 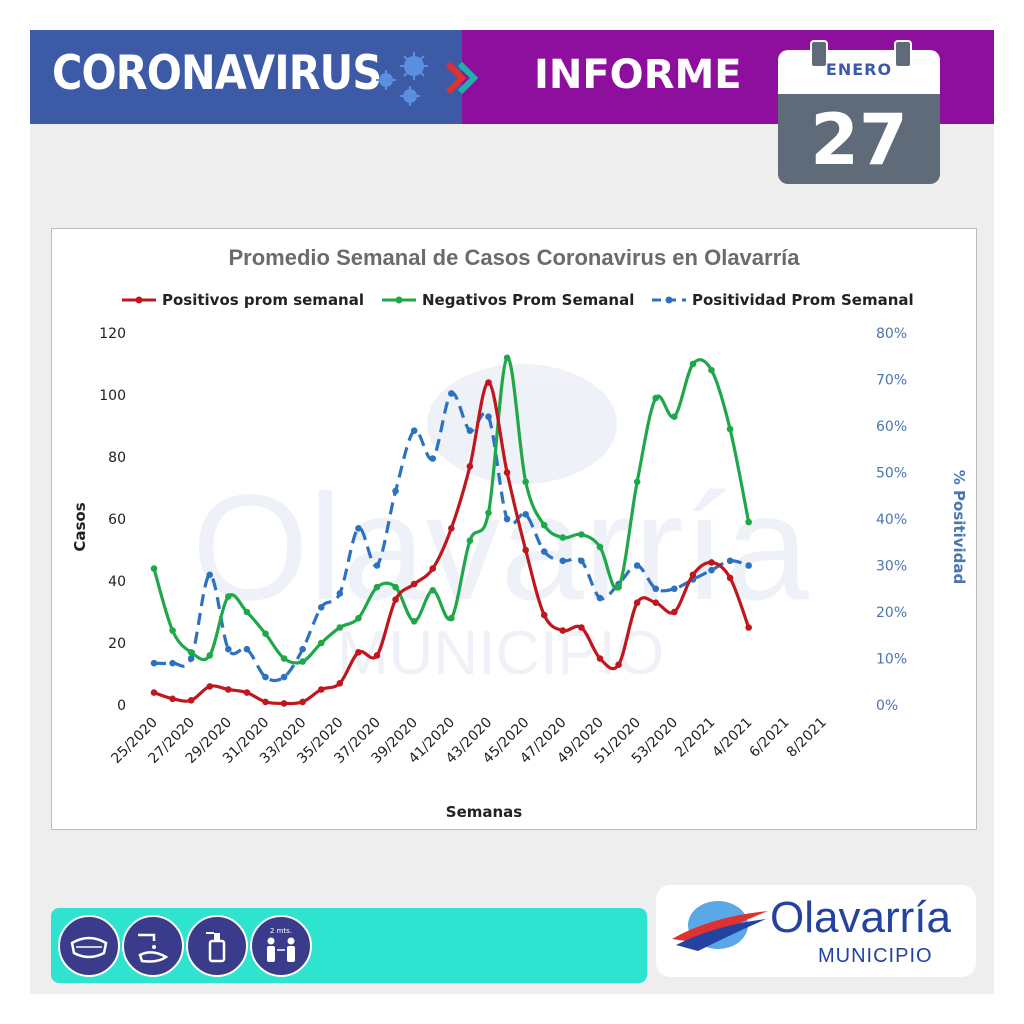 What do you see at coordinates (638, 75) in the screenshot?
I see `report-label: INFORME` at bounding box center [638, 75].